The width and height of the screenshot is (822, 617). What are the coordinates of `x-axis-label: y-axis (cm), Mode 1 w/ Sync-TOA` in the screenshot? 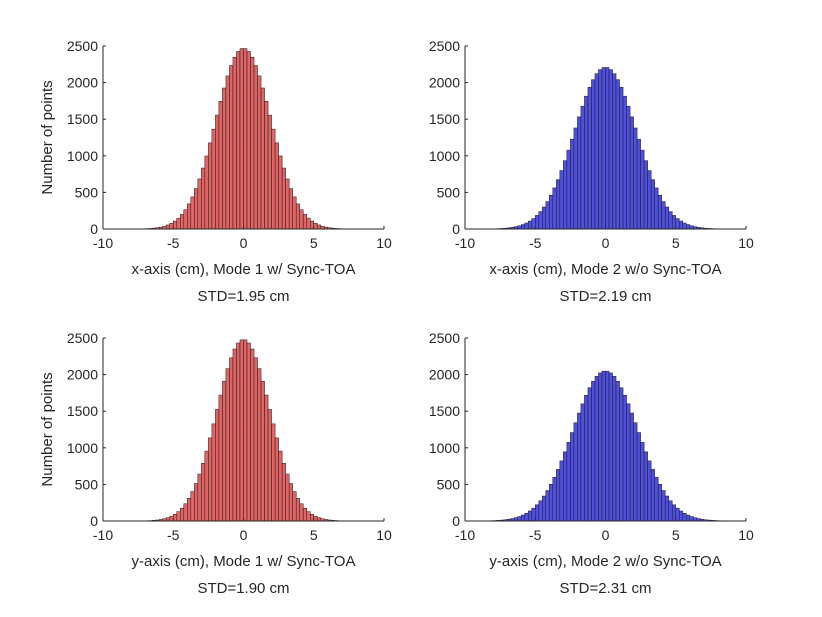 It's located at (244, 561).